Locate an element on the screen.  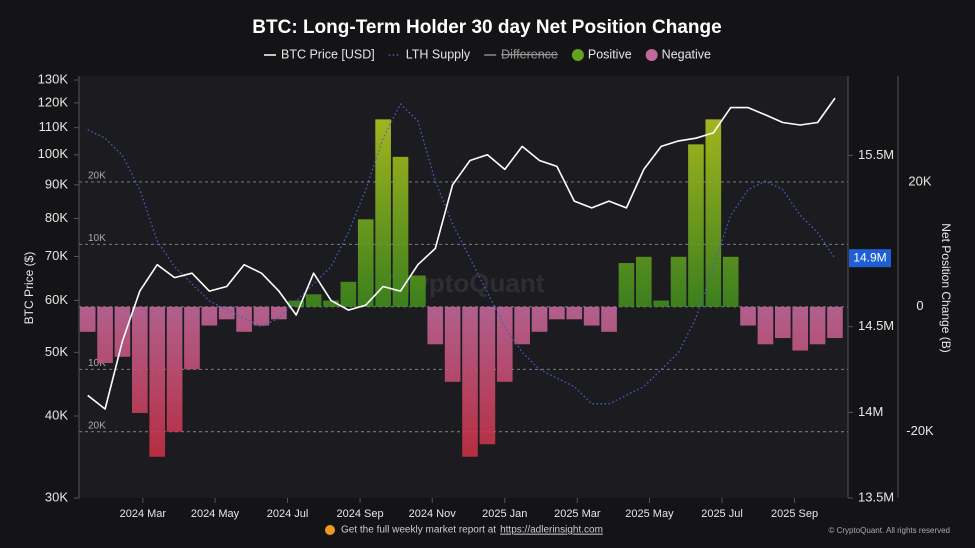
legend-item: Difference is located at coordinates (521, 54).